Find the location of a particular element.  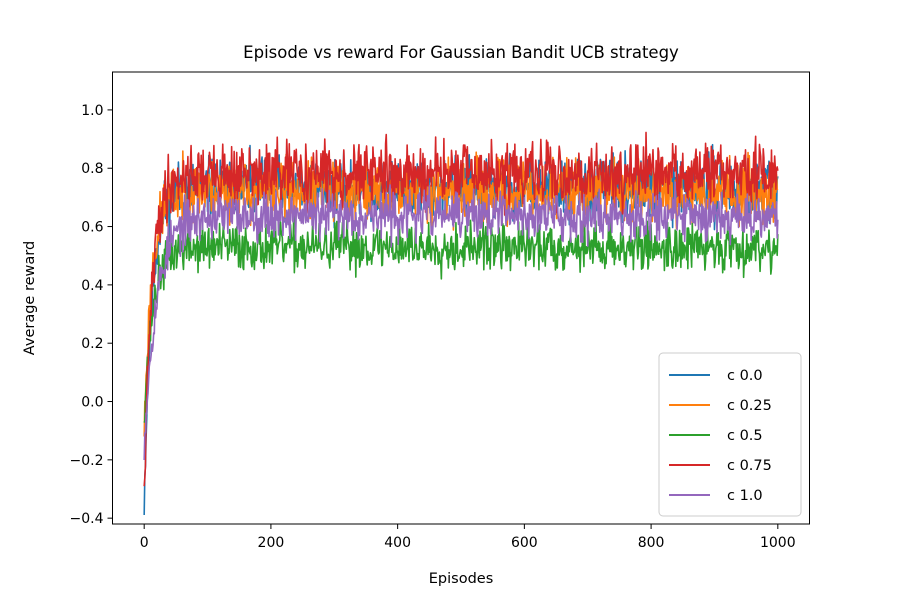

y-tick-label: 0.8 is located at coordinates (92, 169).